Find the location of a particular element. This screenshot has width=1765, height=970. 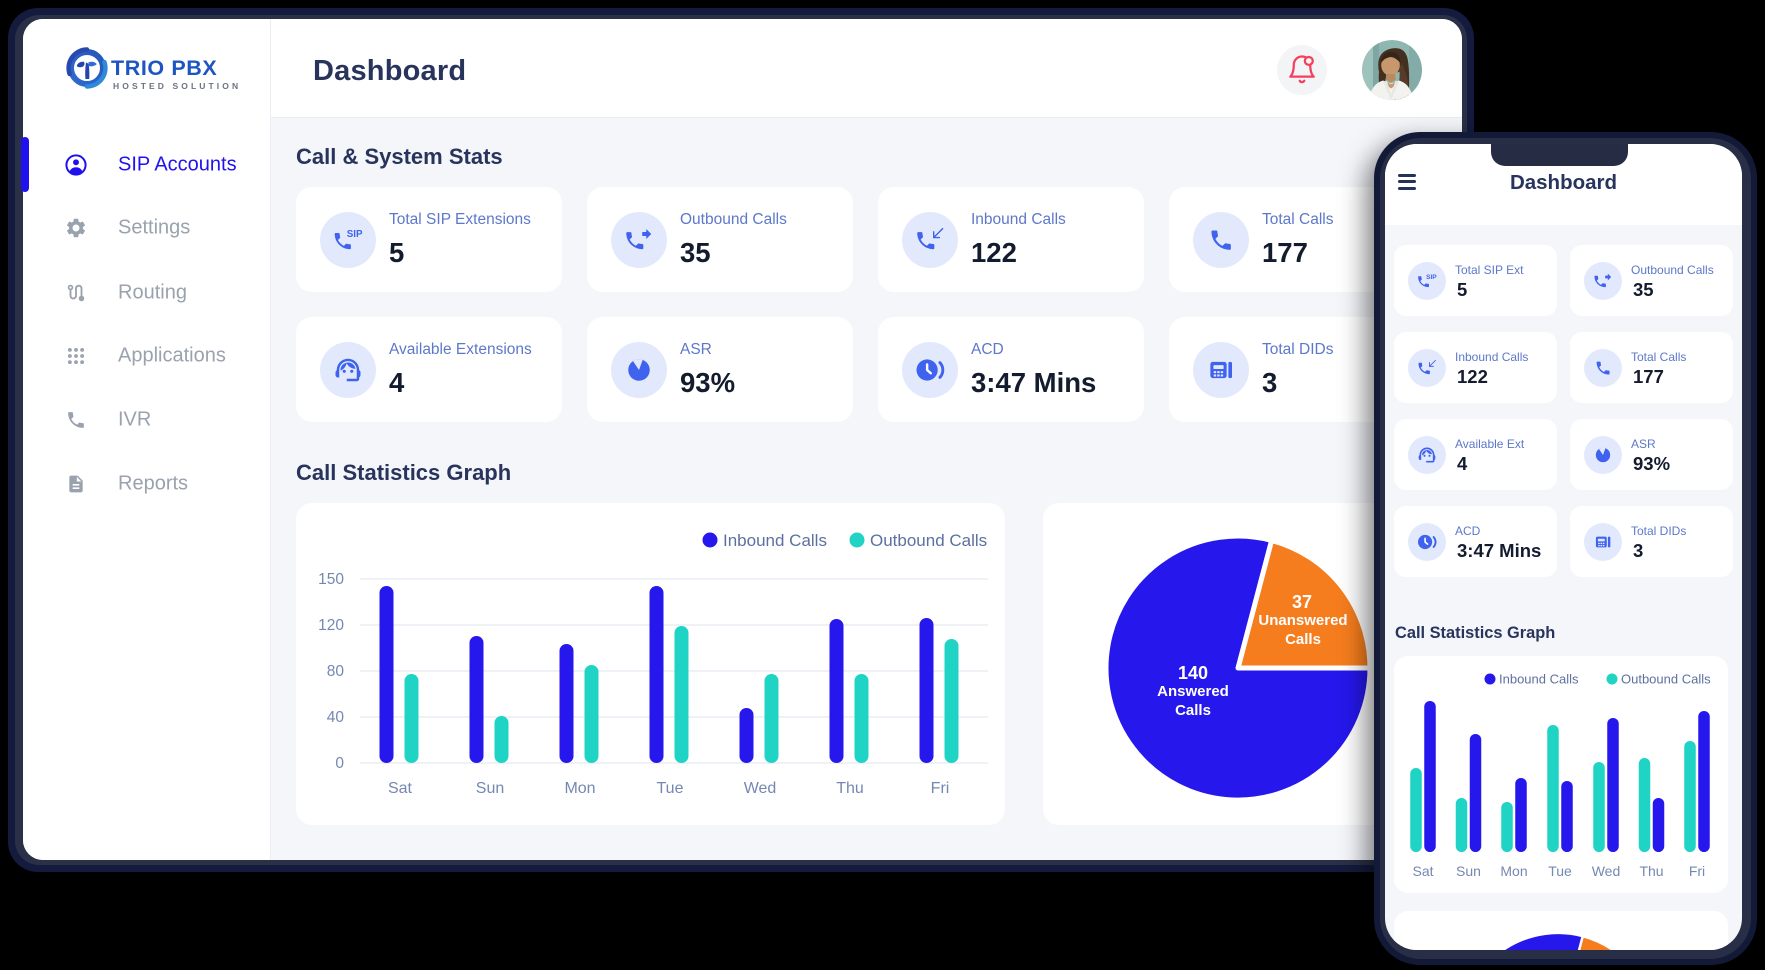

svg-text: 80 is located at coordinates (336, 671).